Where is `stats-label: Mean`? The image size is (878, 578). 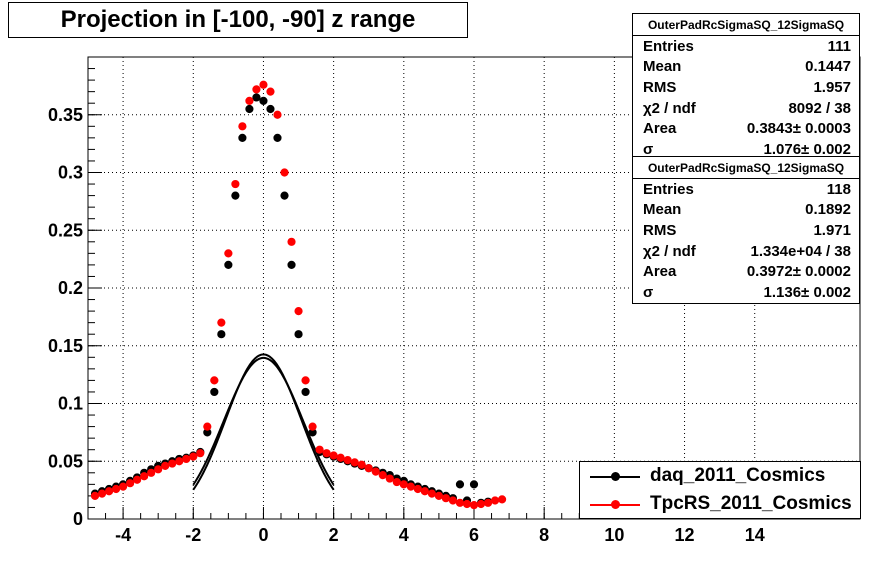
stats-label: Mean is located at coordinates (662, 210).